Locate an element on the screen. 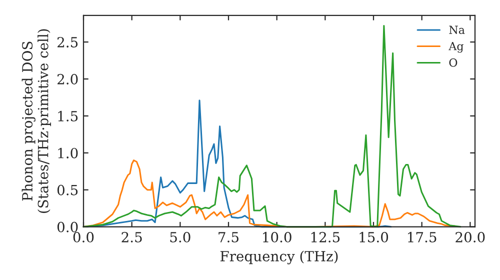 The image size is (500, 280). y-axis-title: Phonon projected DOS (States/THz·primitive cell) is located at coordinates (36, 121).